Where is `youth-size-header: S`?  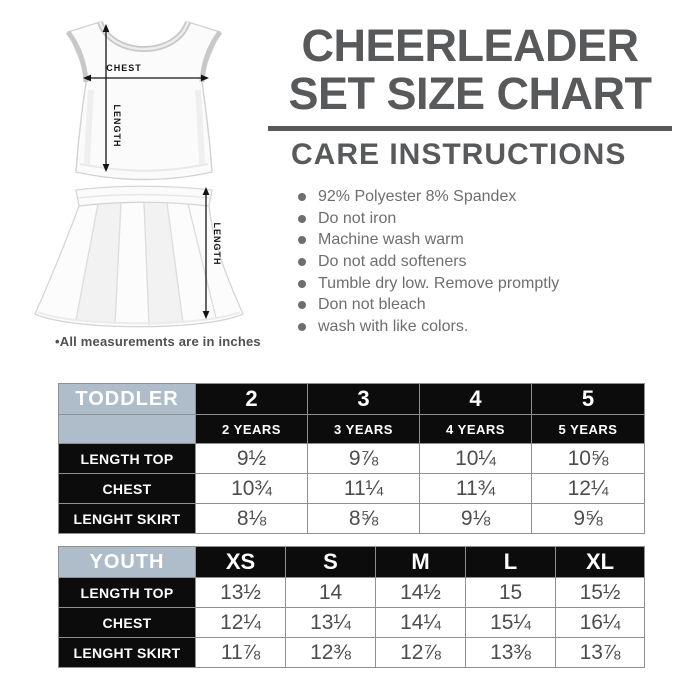 youth-size-header: S is located at coordinates (330, 562).